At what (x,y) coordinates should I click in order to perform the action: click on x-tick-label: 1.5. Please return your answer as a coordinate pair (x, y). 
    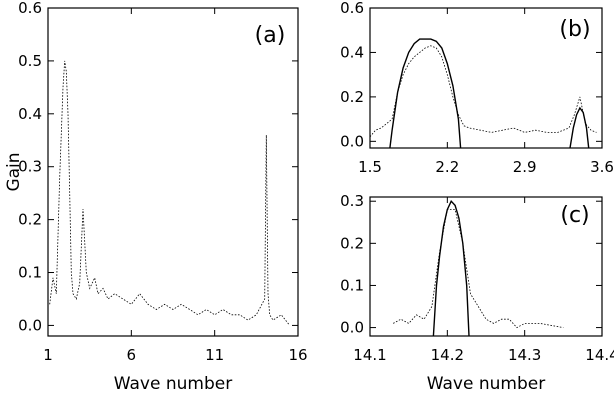
    Looking at the image, I should click on (370, 167).